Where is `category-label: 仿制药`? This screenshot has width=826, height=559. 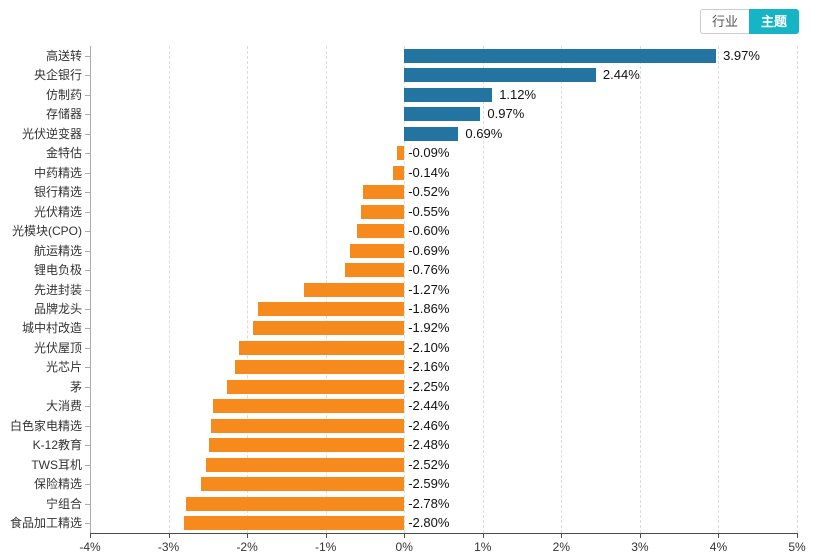
category-label: 仿制药 is located at coordinates (63, 94).